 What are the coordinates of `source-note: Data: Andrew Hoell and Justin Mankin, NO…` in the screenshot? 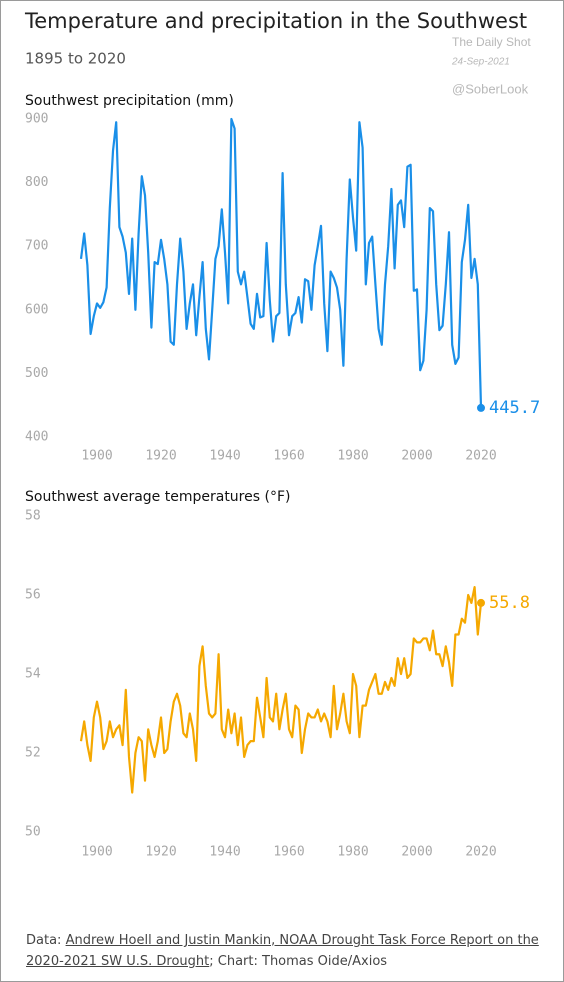 It's located at (286, 951).